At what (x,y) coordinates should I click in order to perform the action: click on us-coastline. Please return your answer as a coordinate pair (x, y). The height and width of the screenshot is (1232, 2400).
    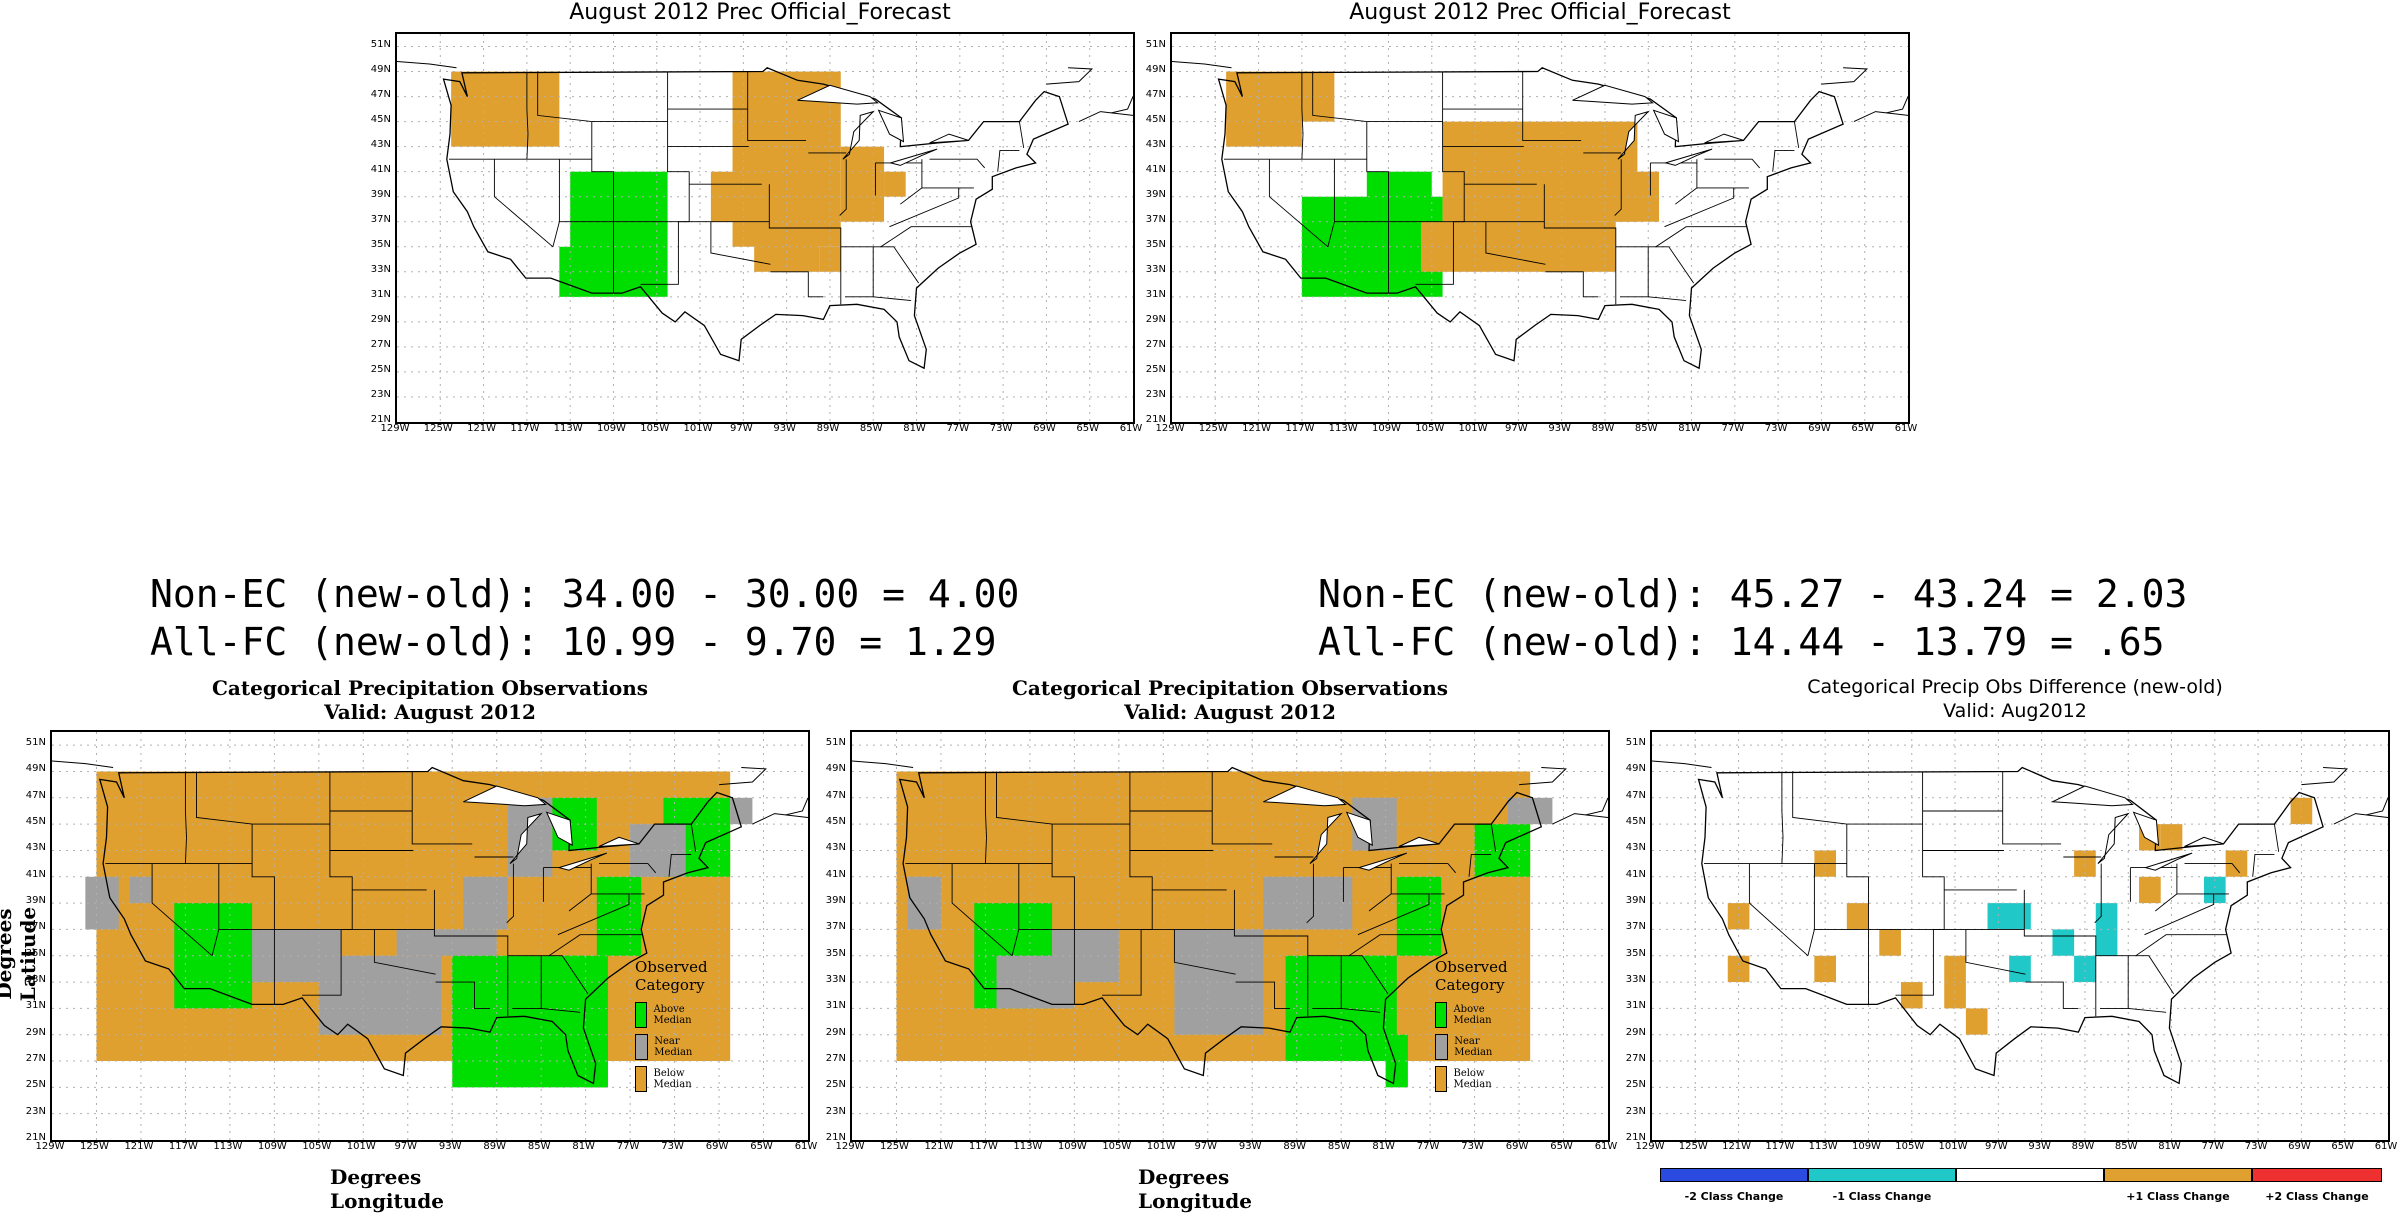
    Looking at the image, I should click on (1220, 925).